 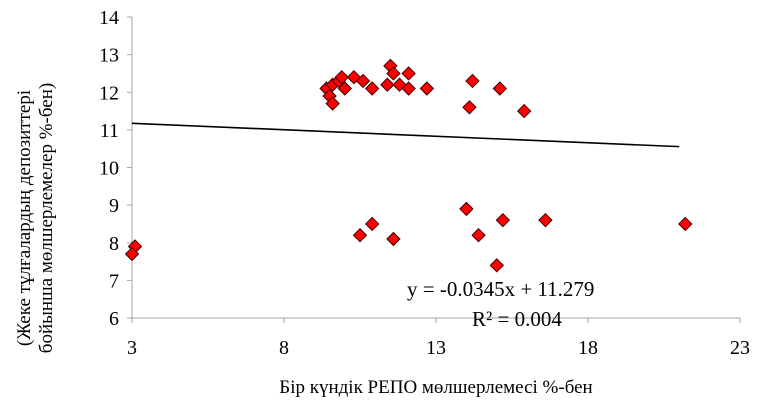 I want to click on y-axis-title-line-2: бойынша мөлшерлемелер %-бен), so click(x=46, y=218).